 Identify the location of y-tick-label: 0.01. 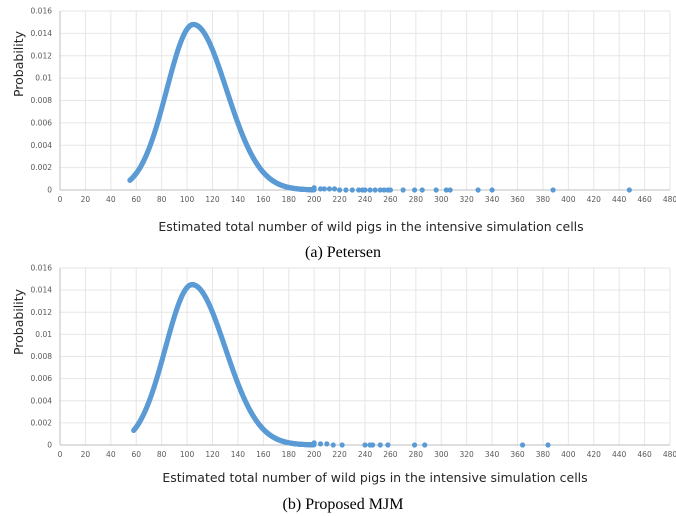
(43, 78).